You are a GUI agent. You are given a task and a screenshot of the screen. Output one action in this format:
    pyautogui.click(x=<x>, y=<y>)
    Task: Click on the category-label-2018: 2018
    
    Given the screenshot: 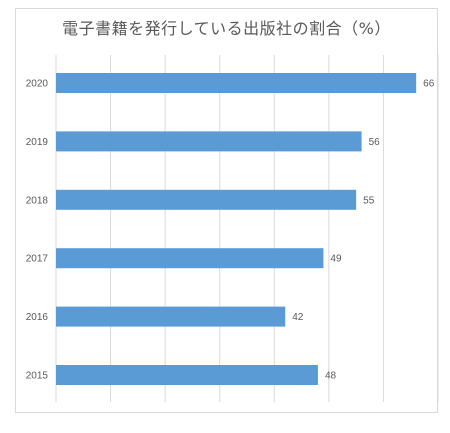 What is the action you would take?
    pyautogui.click(x=37, y=200)
    